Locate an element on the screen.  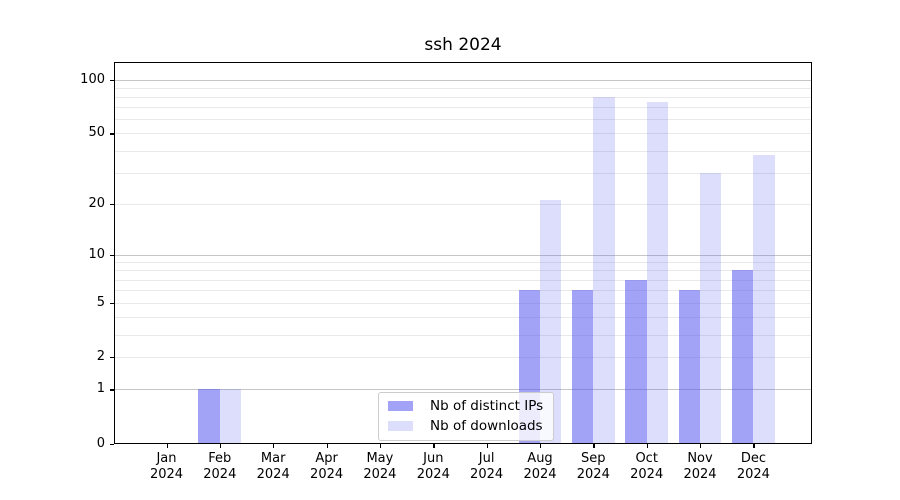
x-tick-label-sep: Sep 2024 is located at coordinates (593, 466).